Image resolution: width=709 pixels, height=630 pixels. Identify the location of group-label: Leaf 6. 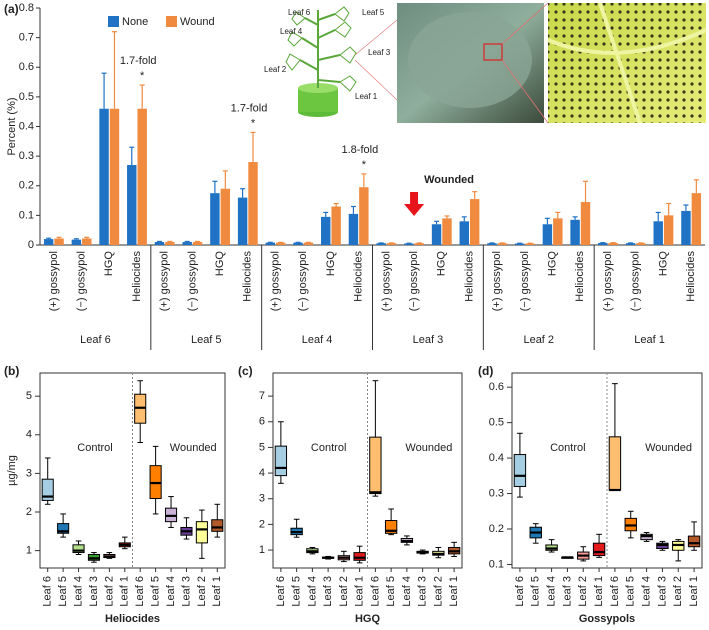
(95, 340).